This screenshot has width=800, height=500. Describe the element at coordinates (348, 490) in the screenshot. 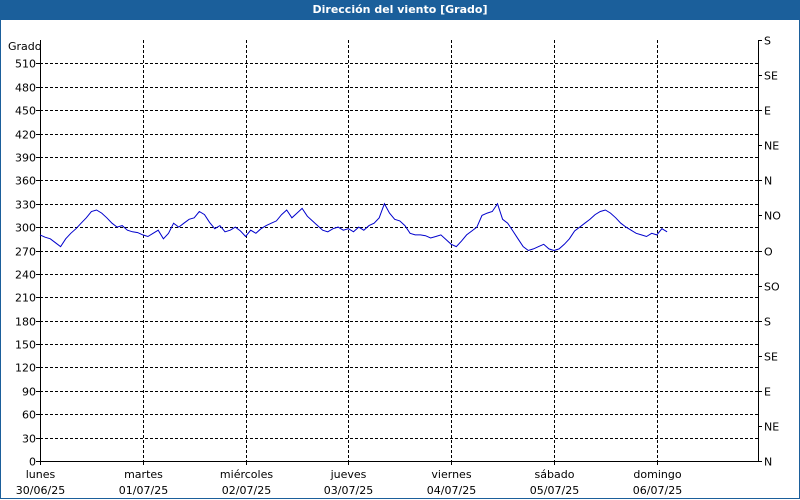

I see `x-tick-date-label: 03/07/25` at that location.